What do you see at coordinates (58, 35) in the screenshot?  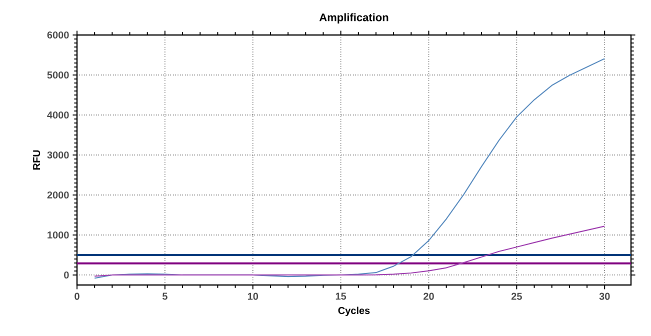 I see `y-tick-label: 6000` at bounding box center [58, 35].